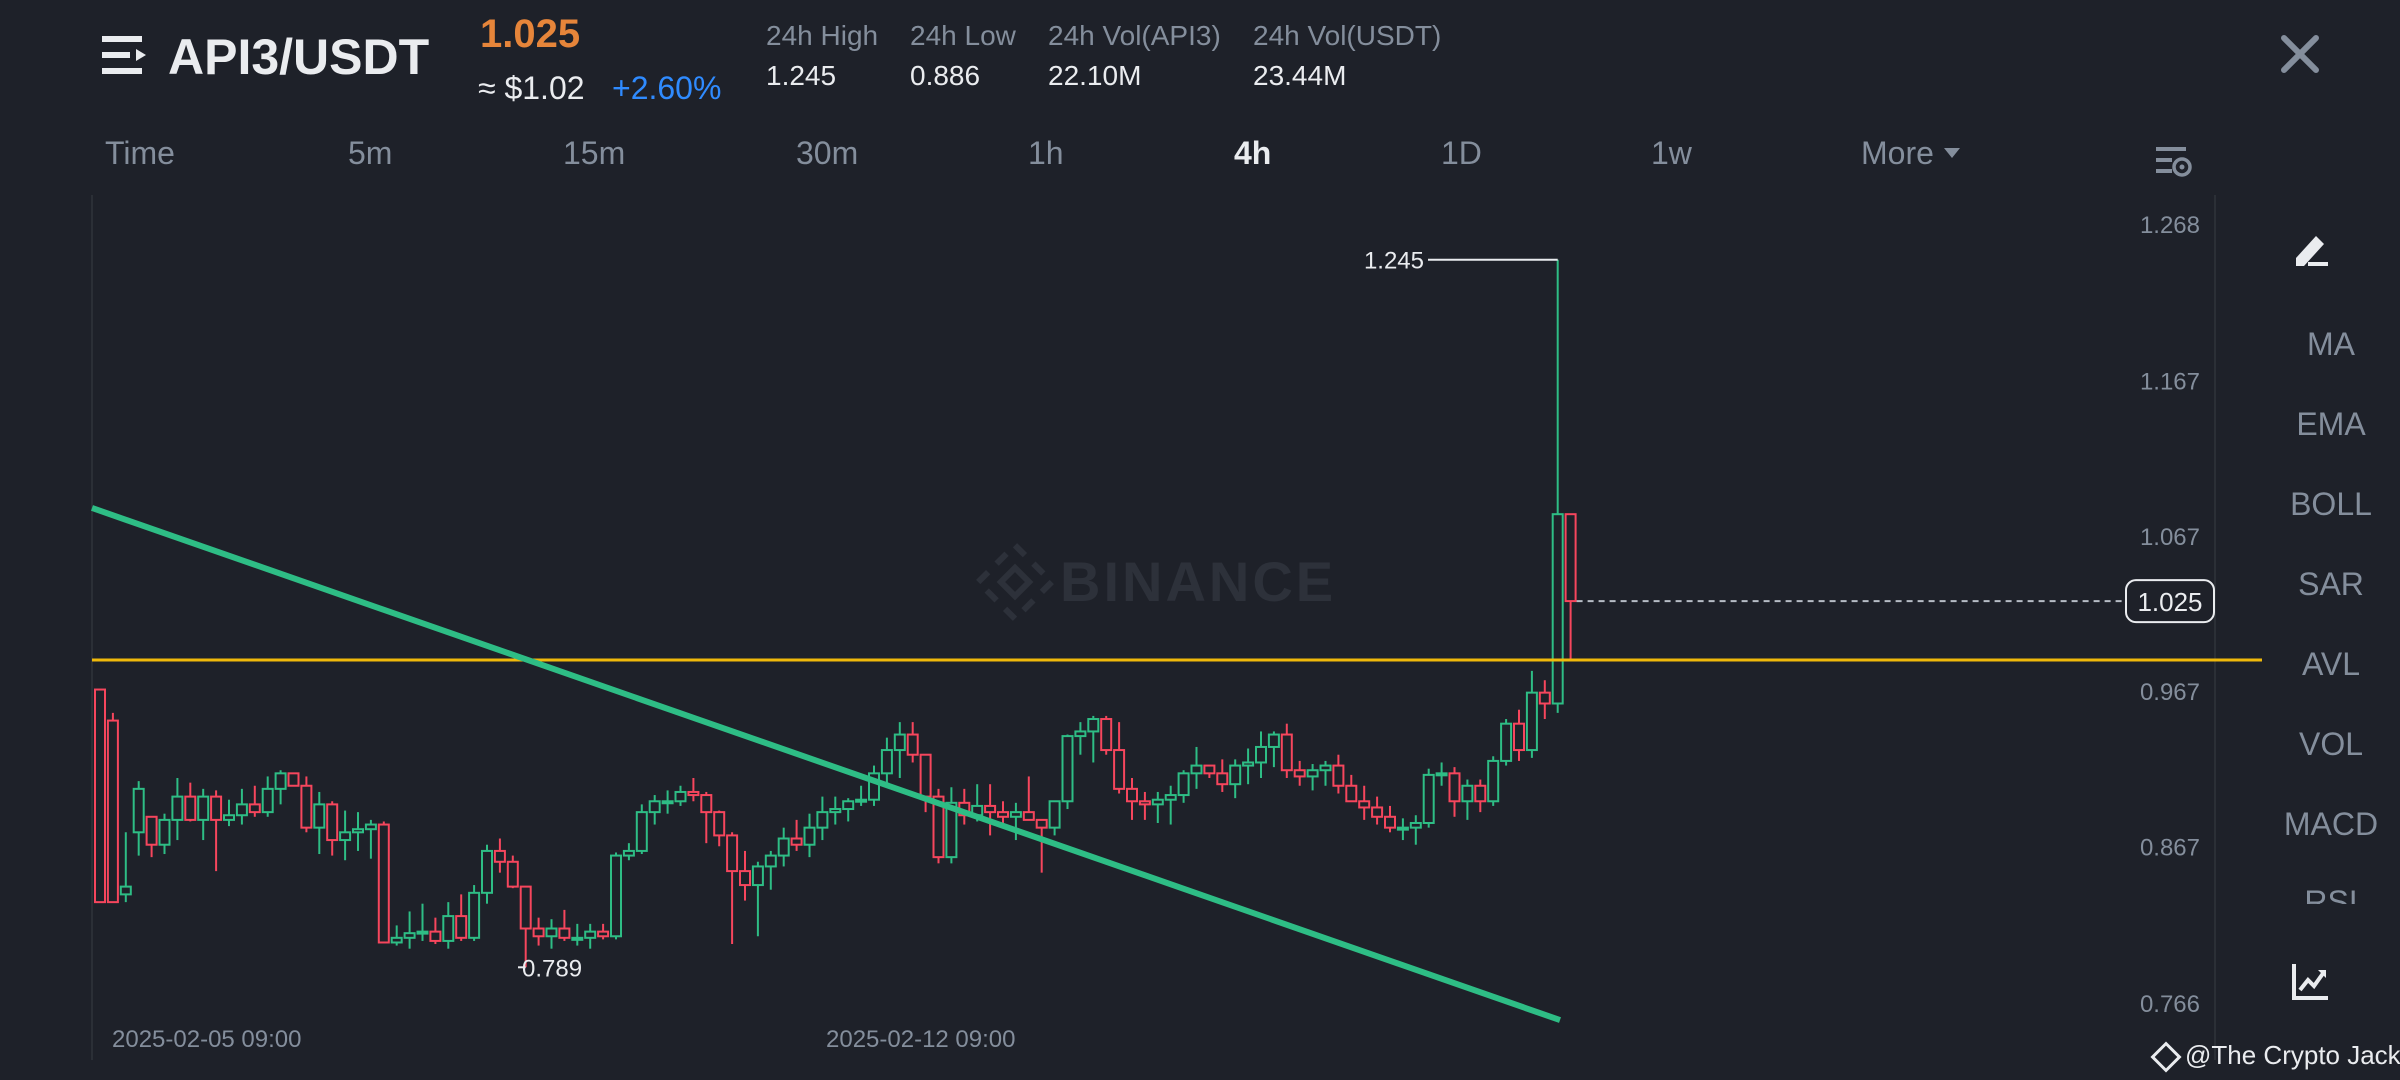 Image resolution: width=2400 pixels, height=1080 pixels. Describe the element at coordinates (140, 153) in the screenshot. I see `interval-time: Time` at that location.